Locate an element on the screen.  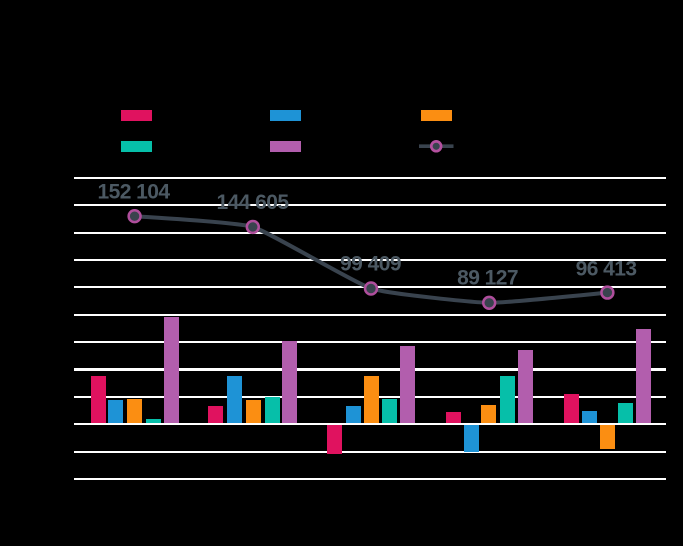
svg-text: 96 413 is located at coordinates (606, 269).